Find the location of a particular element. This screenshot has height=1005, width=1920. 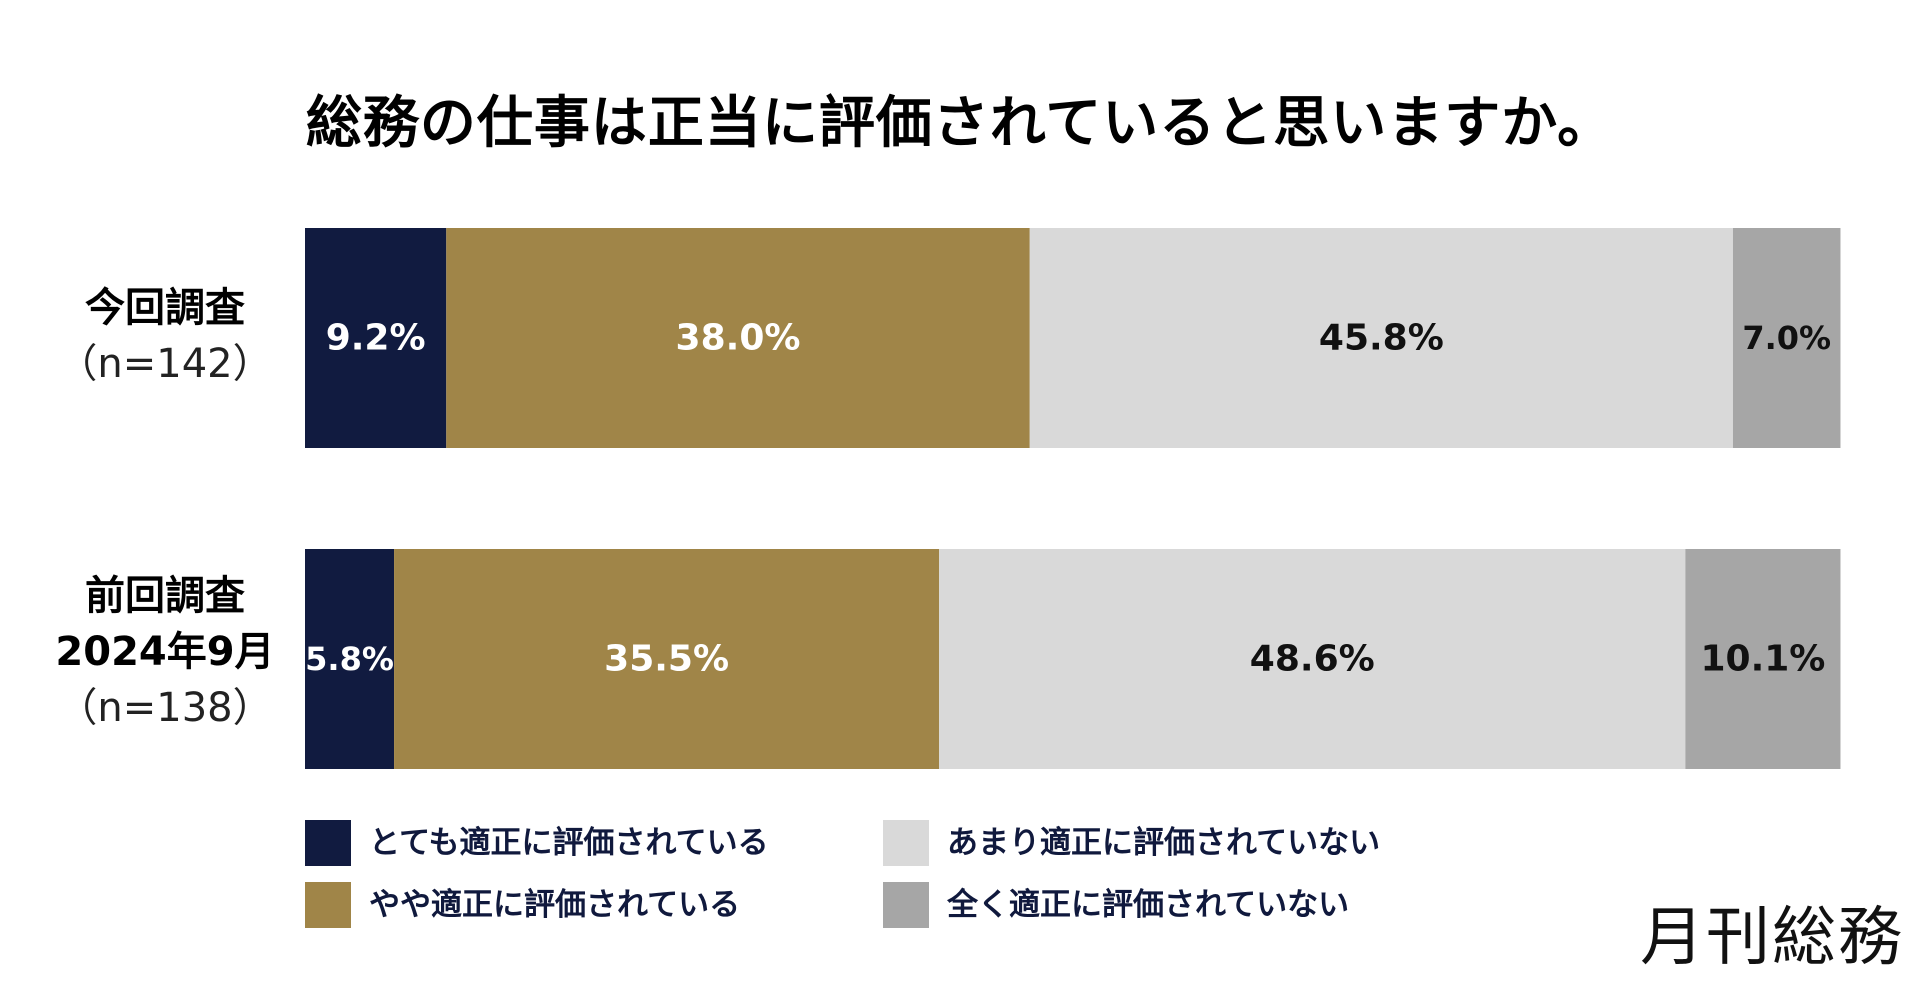

legend-label-somewhat: やや適正に評価されている is located at coordinates (555, 905).